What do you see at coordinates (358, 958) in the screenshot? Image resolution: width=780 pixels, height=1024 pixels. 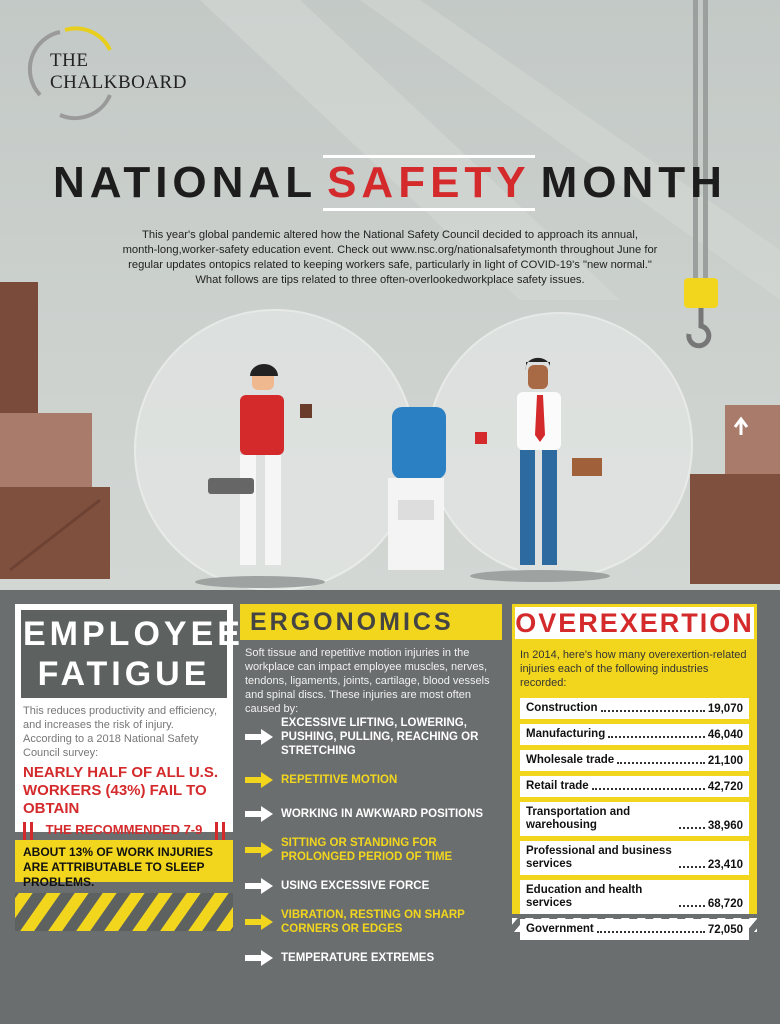 I see `cause-text: TEMPERATURE EXTREMES` at bounding box center [358, 958].